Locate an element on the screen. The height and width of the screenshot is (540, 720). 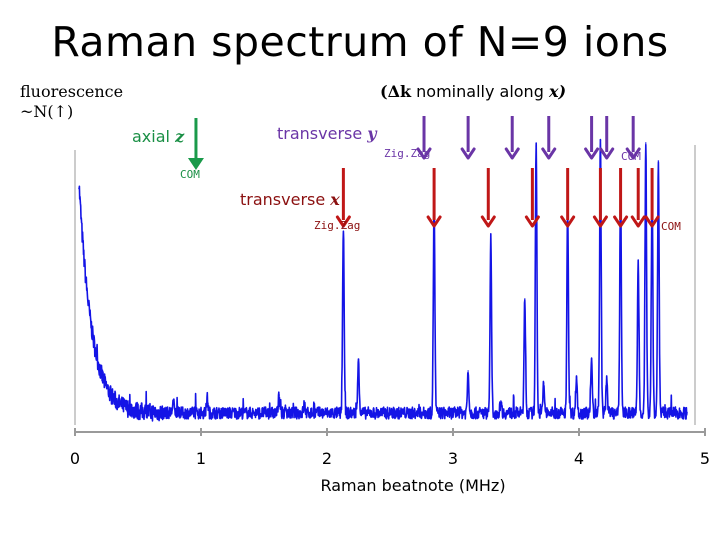
x-tick-label: 2 is located at coordinates (327, 458).